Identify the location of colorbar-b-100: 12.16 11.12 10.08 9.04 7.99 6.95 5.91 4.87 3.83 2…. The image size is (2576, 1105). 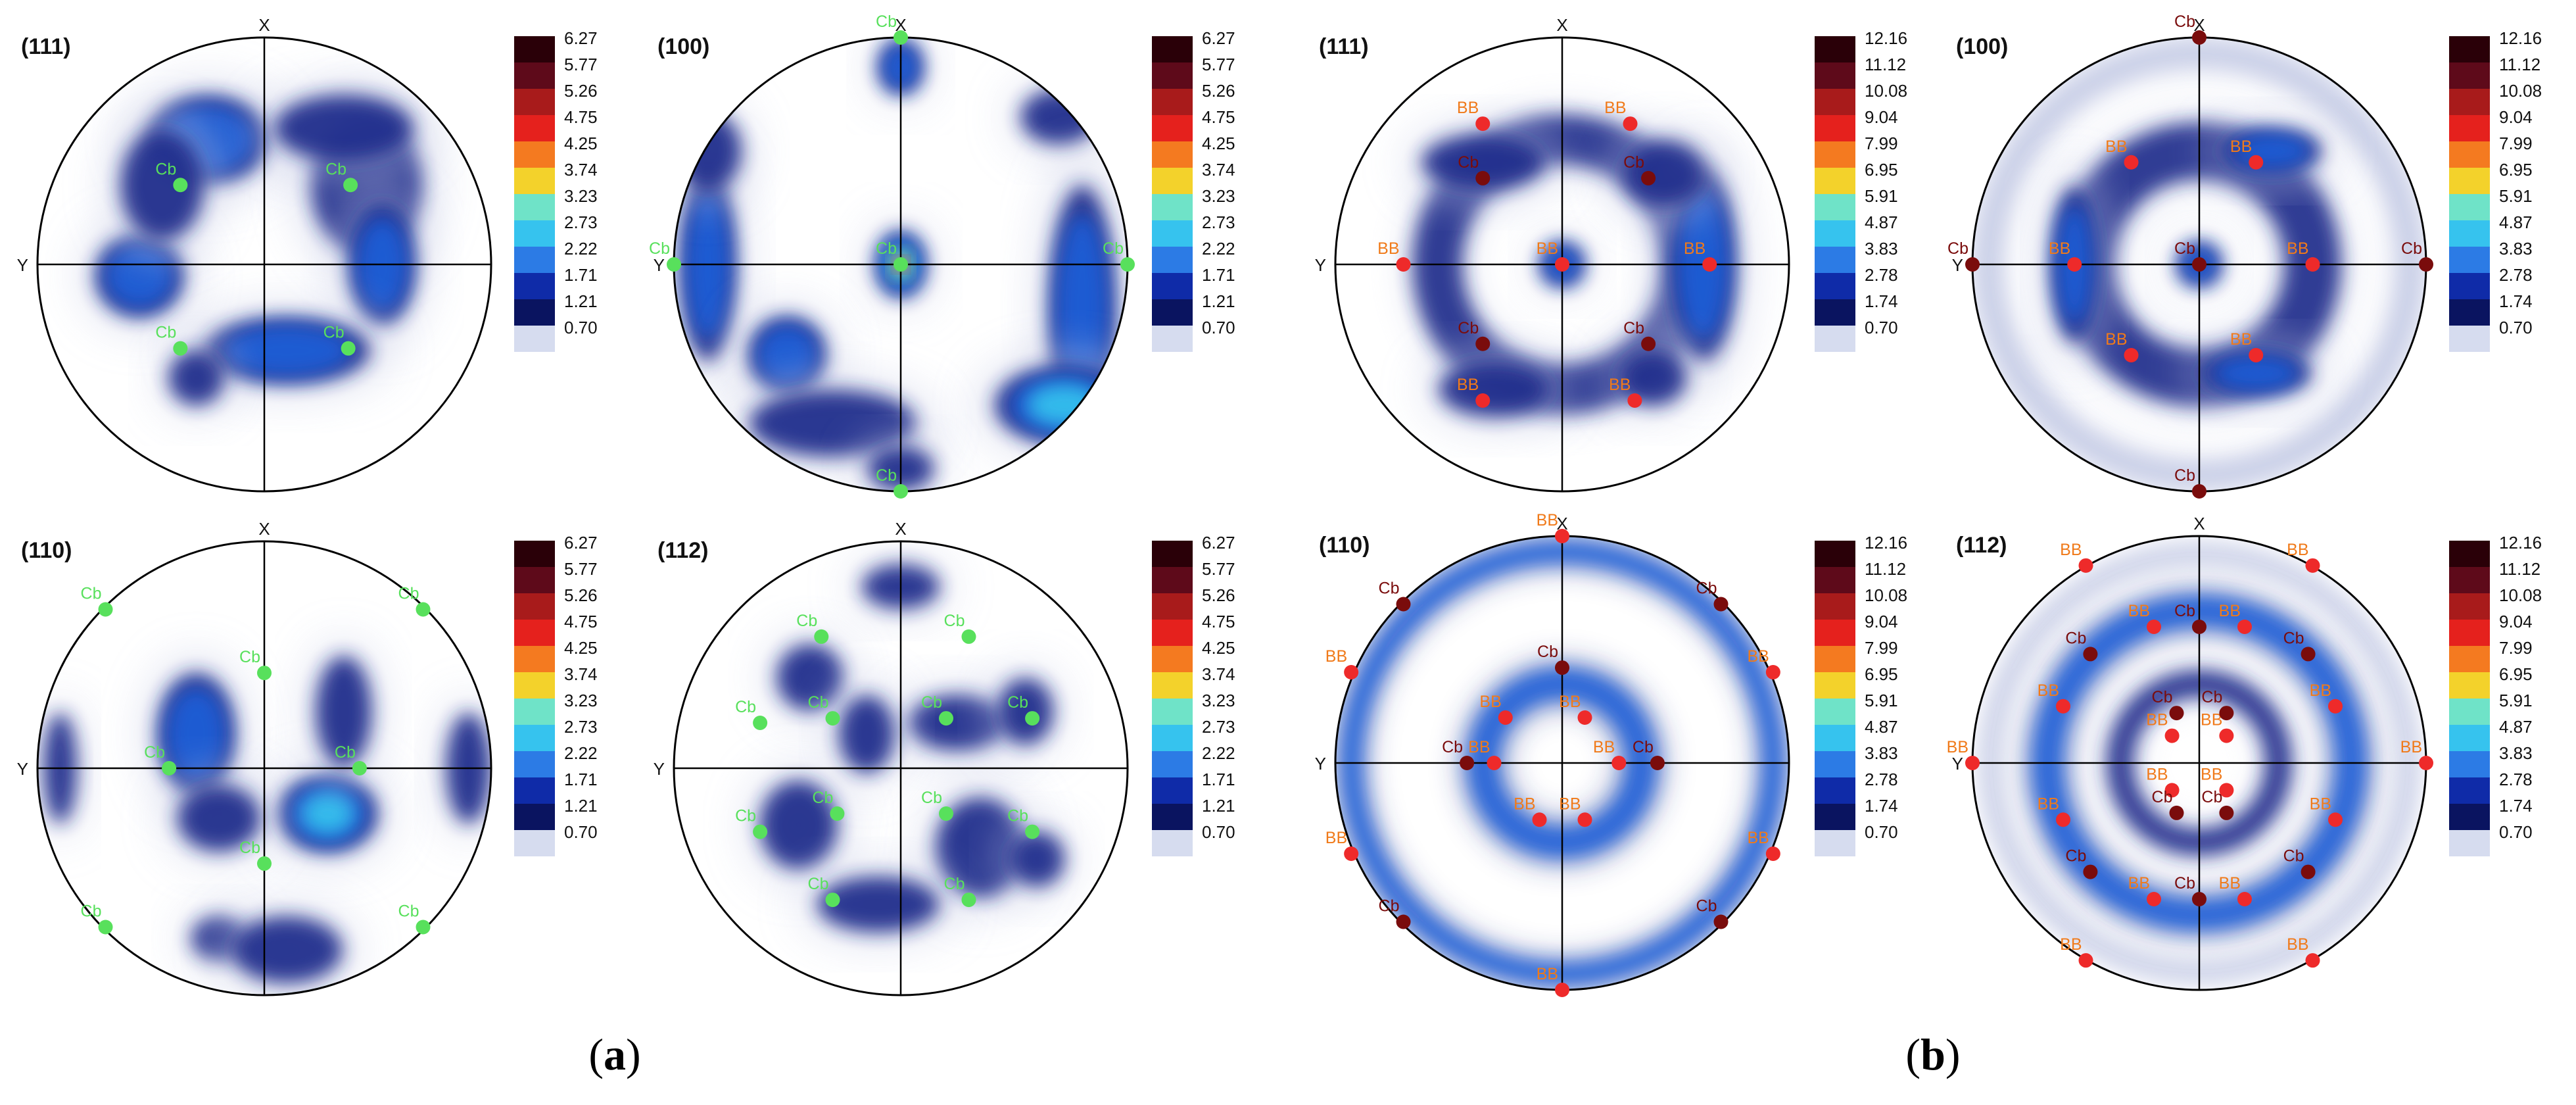
(2496, 190).